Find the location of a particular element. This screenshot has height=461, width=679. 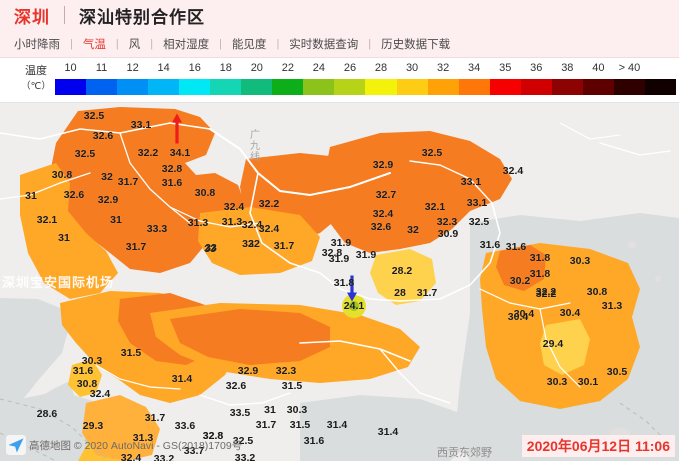

nav-item-4: 能见度 is located at coordinates (249, 45).